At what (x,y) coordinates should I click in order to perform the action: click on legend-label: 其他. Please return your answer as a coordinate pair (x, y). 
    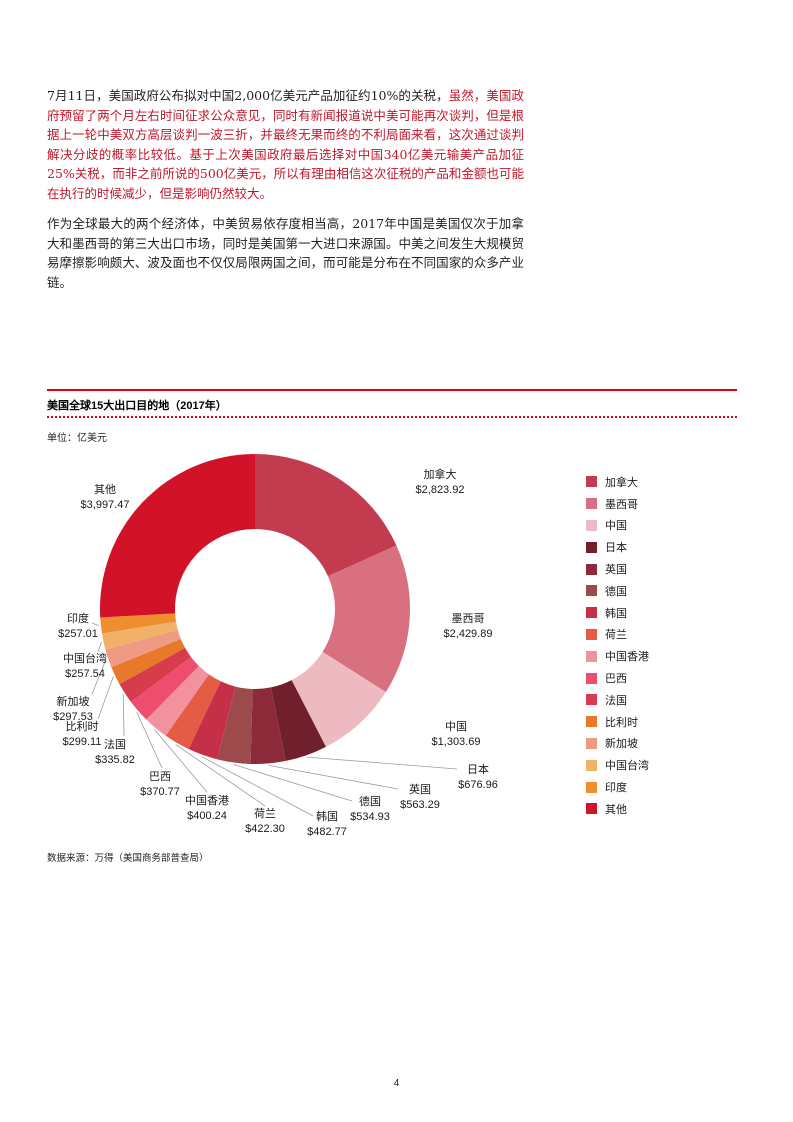
    Looking at the image, I should click on (616, 809).